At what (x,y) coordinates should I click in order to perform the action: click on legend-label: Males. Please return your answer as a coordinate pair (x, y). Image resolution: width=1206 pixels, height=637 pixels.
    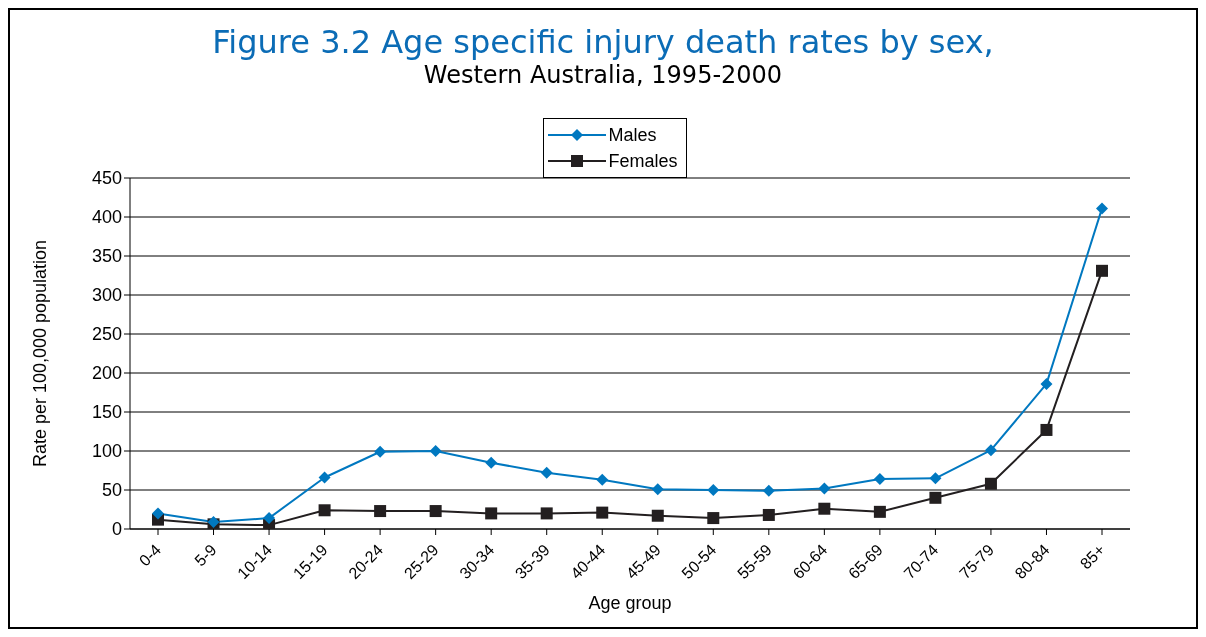
    Looking at the image, I should click on (632, 135).